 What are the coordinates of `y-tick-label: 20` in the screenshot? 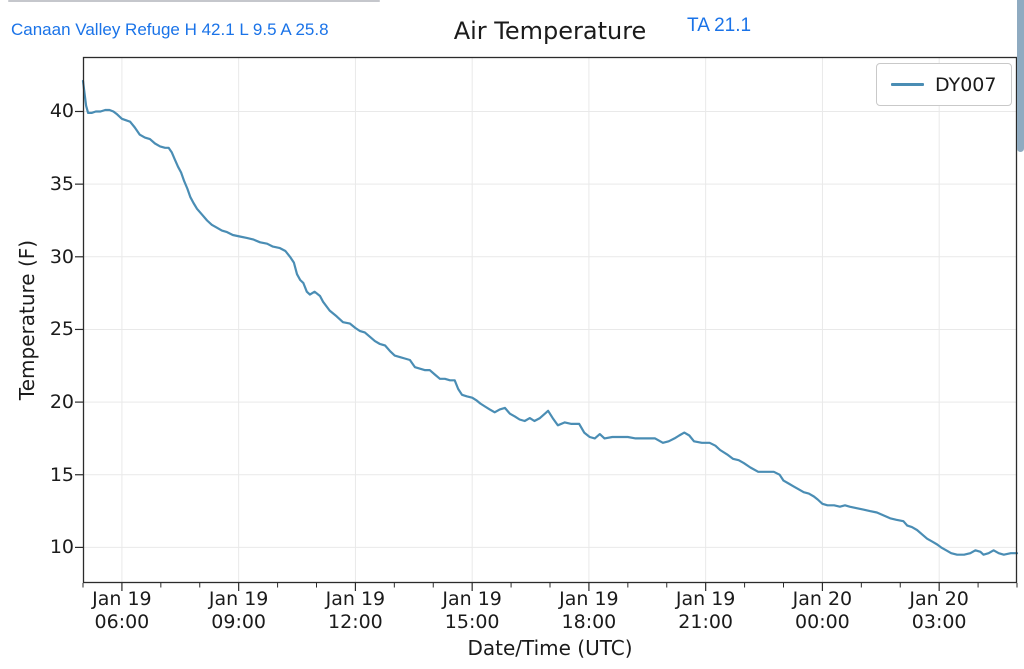 It's located at (61, 402).